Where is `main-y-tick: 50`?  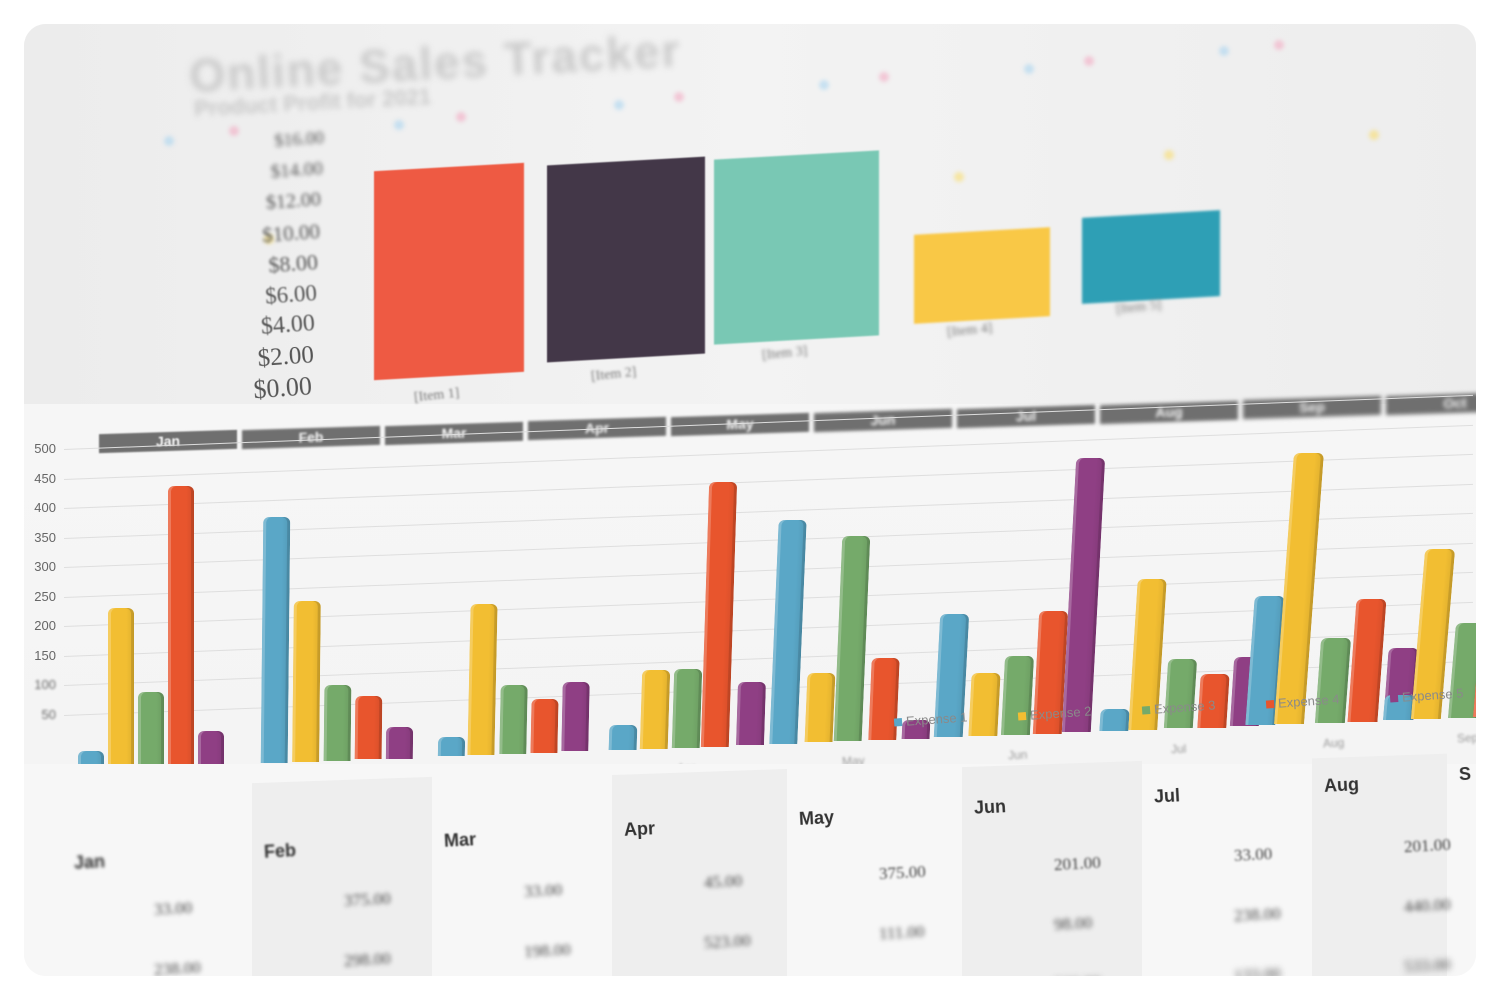
main-y-tick: 50 is located at coordinates (48, 714).